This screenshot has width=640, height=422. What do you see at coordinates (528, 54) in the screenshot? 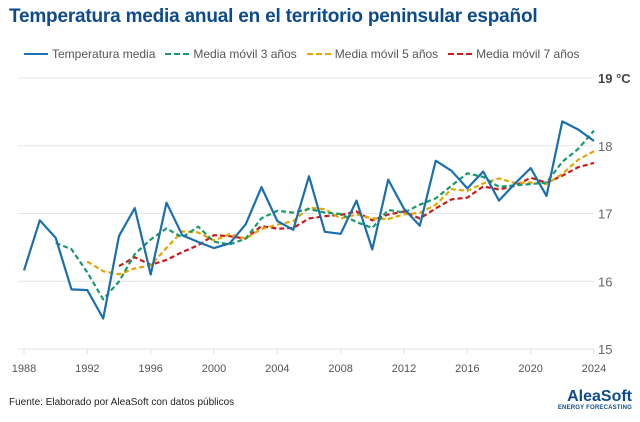
I see `legend-label: Media móvil 7 años` at bounding box center [528, 54].